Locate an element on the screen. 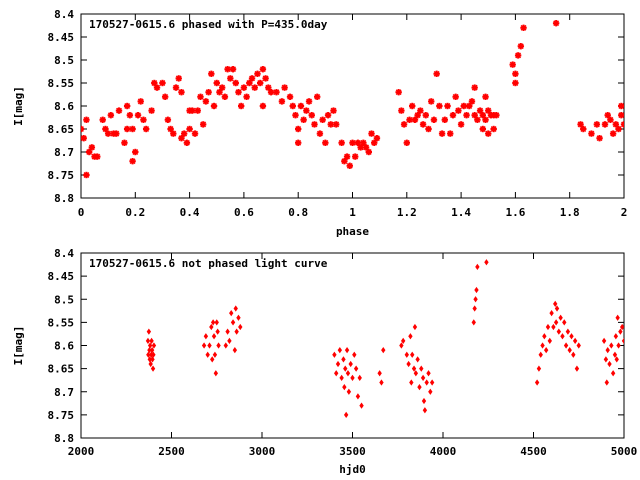 The height and width of the screenshot is (480, 640). y-tick-label: 8.8 is located at coordinates (64, 438).